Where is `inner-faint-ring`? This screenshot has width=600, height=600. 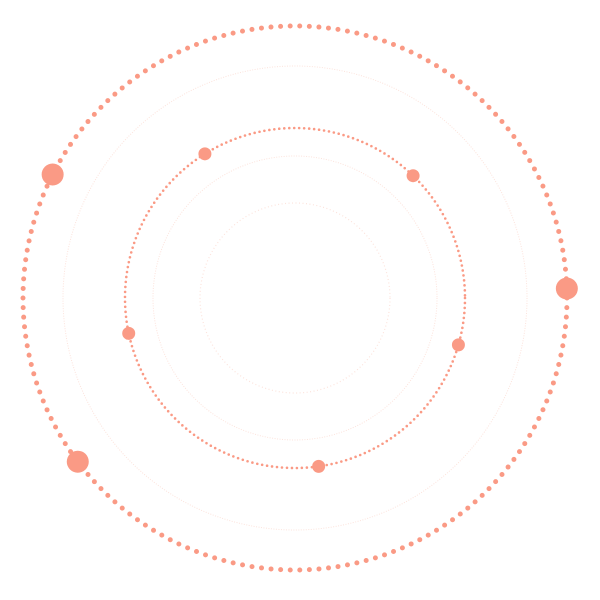 inner-faint-ring is located at coordinates (295, 298).